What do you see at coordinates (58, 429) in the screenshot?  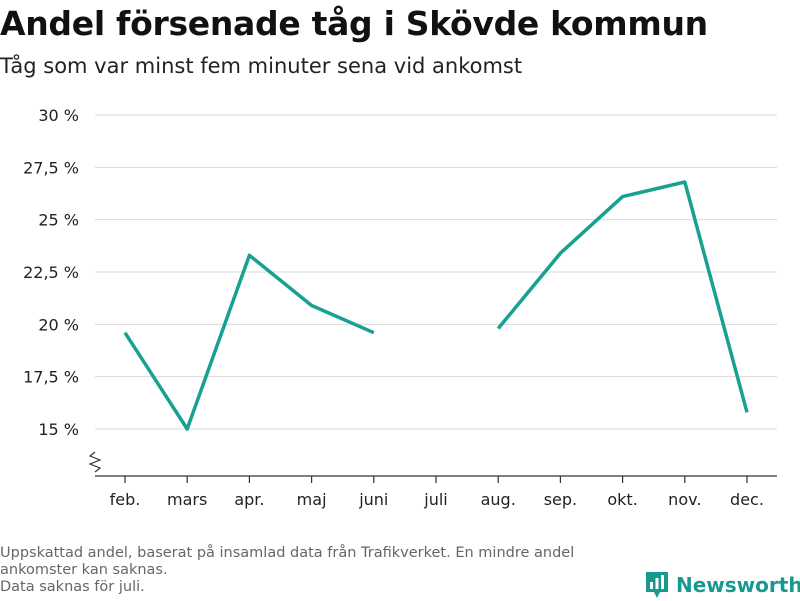 I see `y-tick-label: 15 %` at bounding box center [58, 429].